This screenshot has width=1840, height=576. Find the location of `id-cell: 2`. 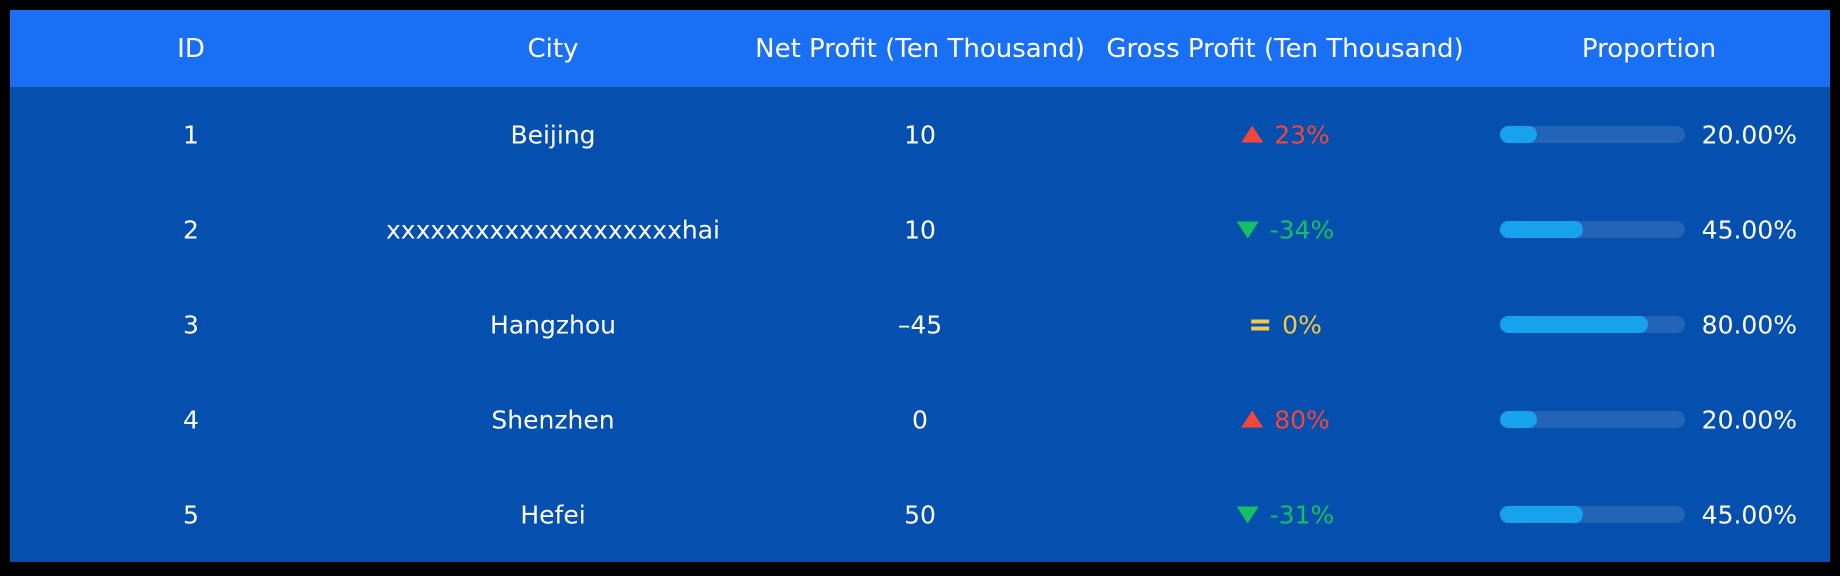

id-cell: 2 is located at coordinates (191, 229).